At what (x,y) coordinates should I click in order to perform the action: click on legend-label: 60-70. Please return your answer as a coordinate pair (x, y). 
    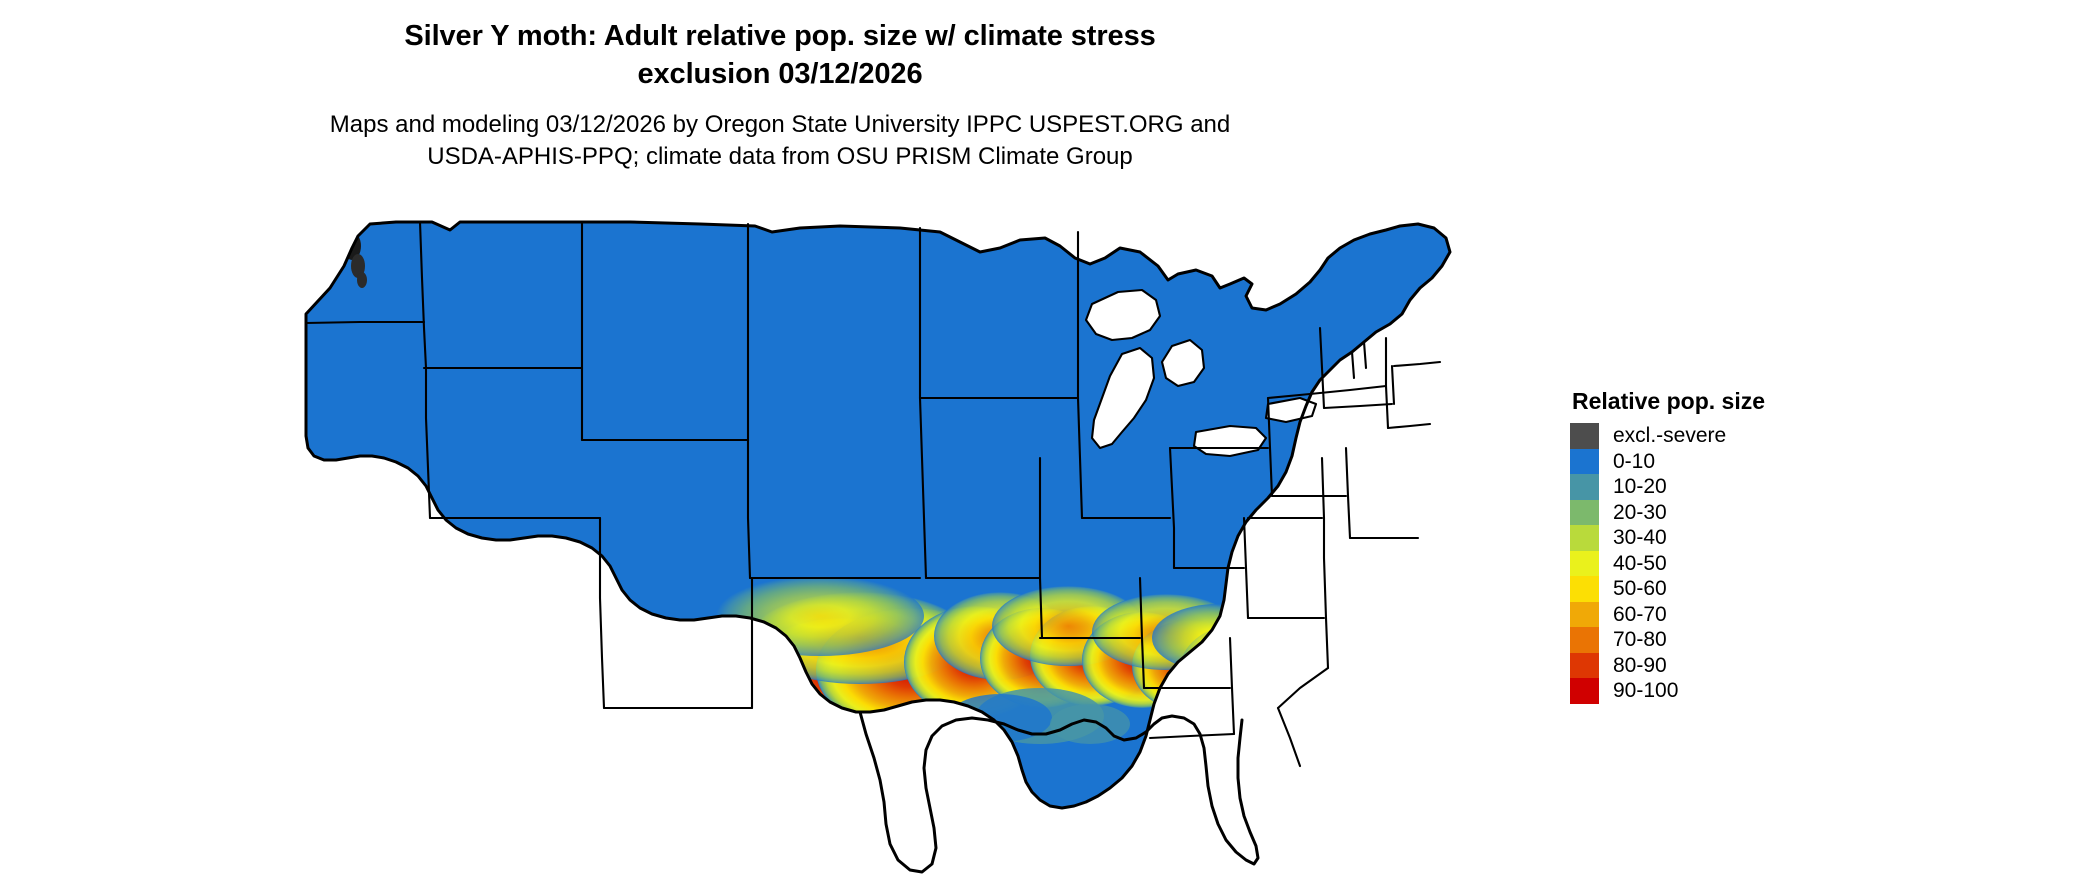
    Looking at the image, I should click on (1640, 614).